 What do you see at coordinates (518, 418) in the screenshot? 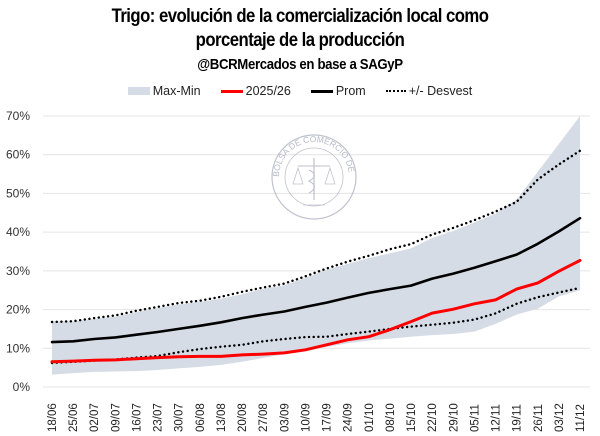
I see `x-tick-label: 19/11` at bounding box center [518, 418].